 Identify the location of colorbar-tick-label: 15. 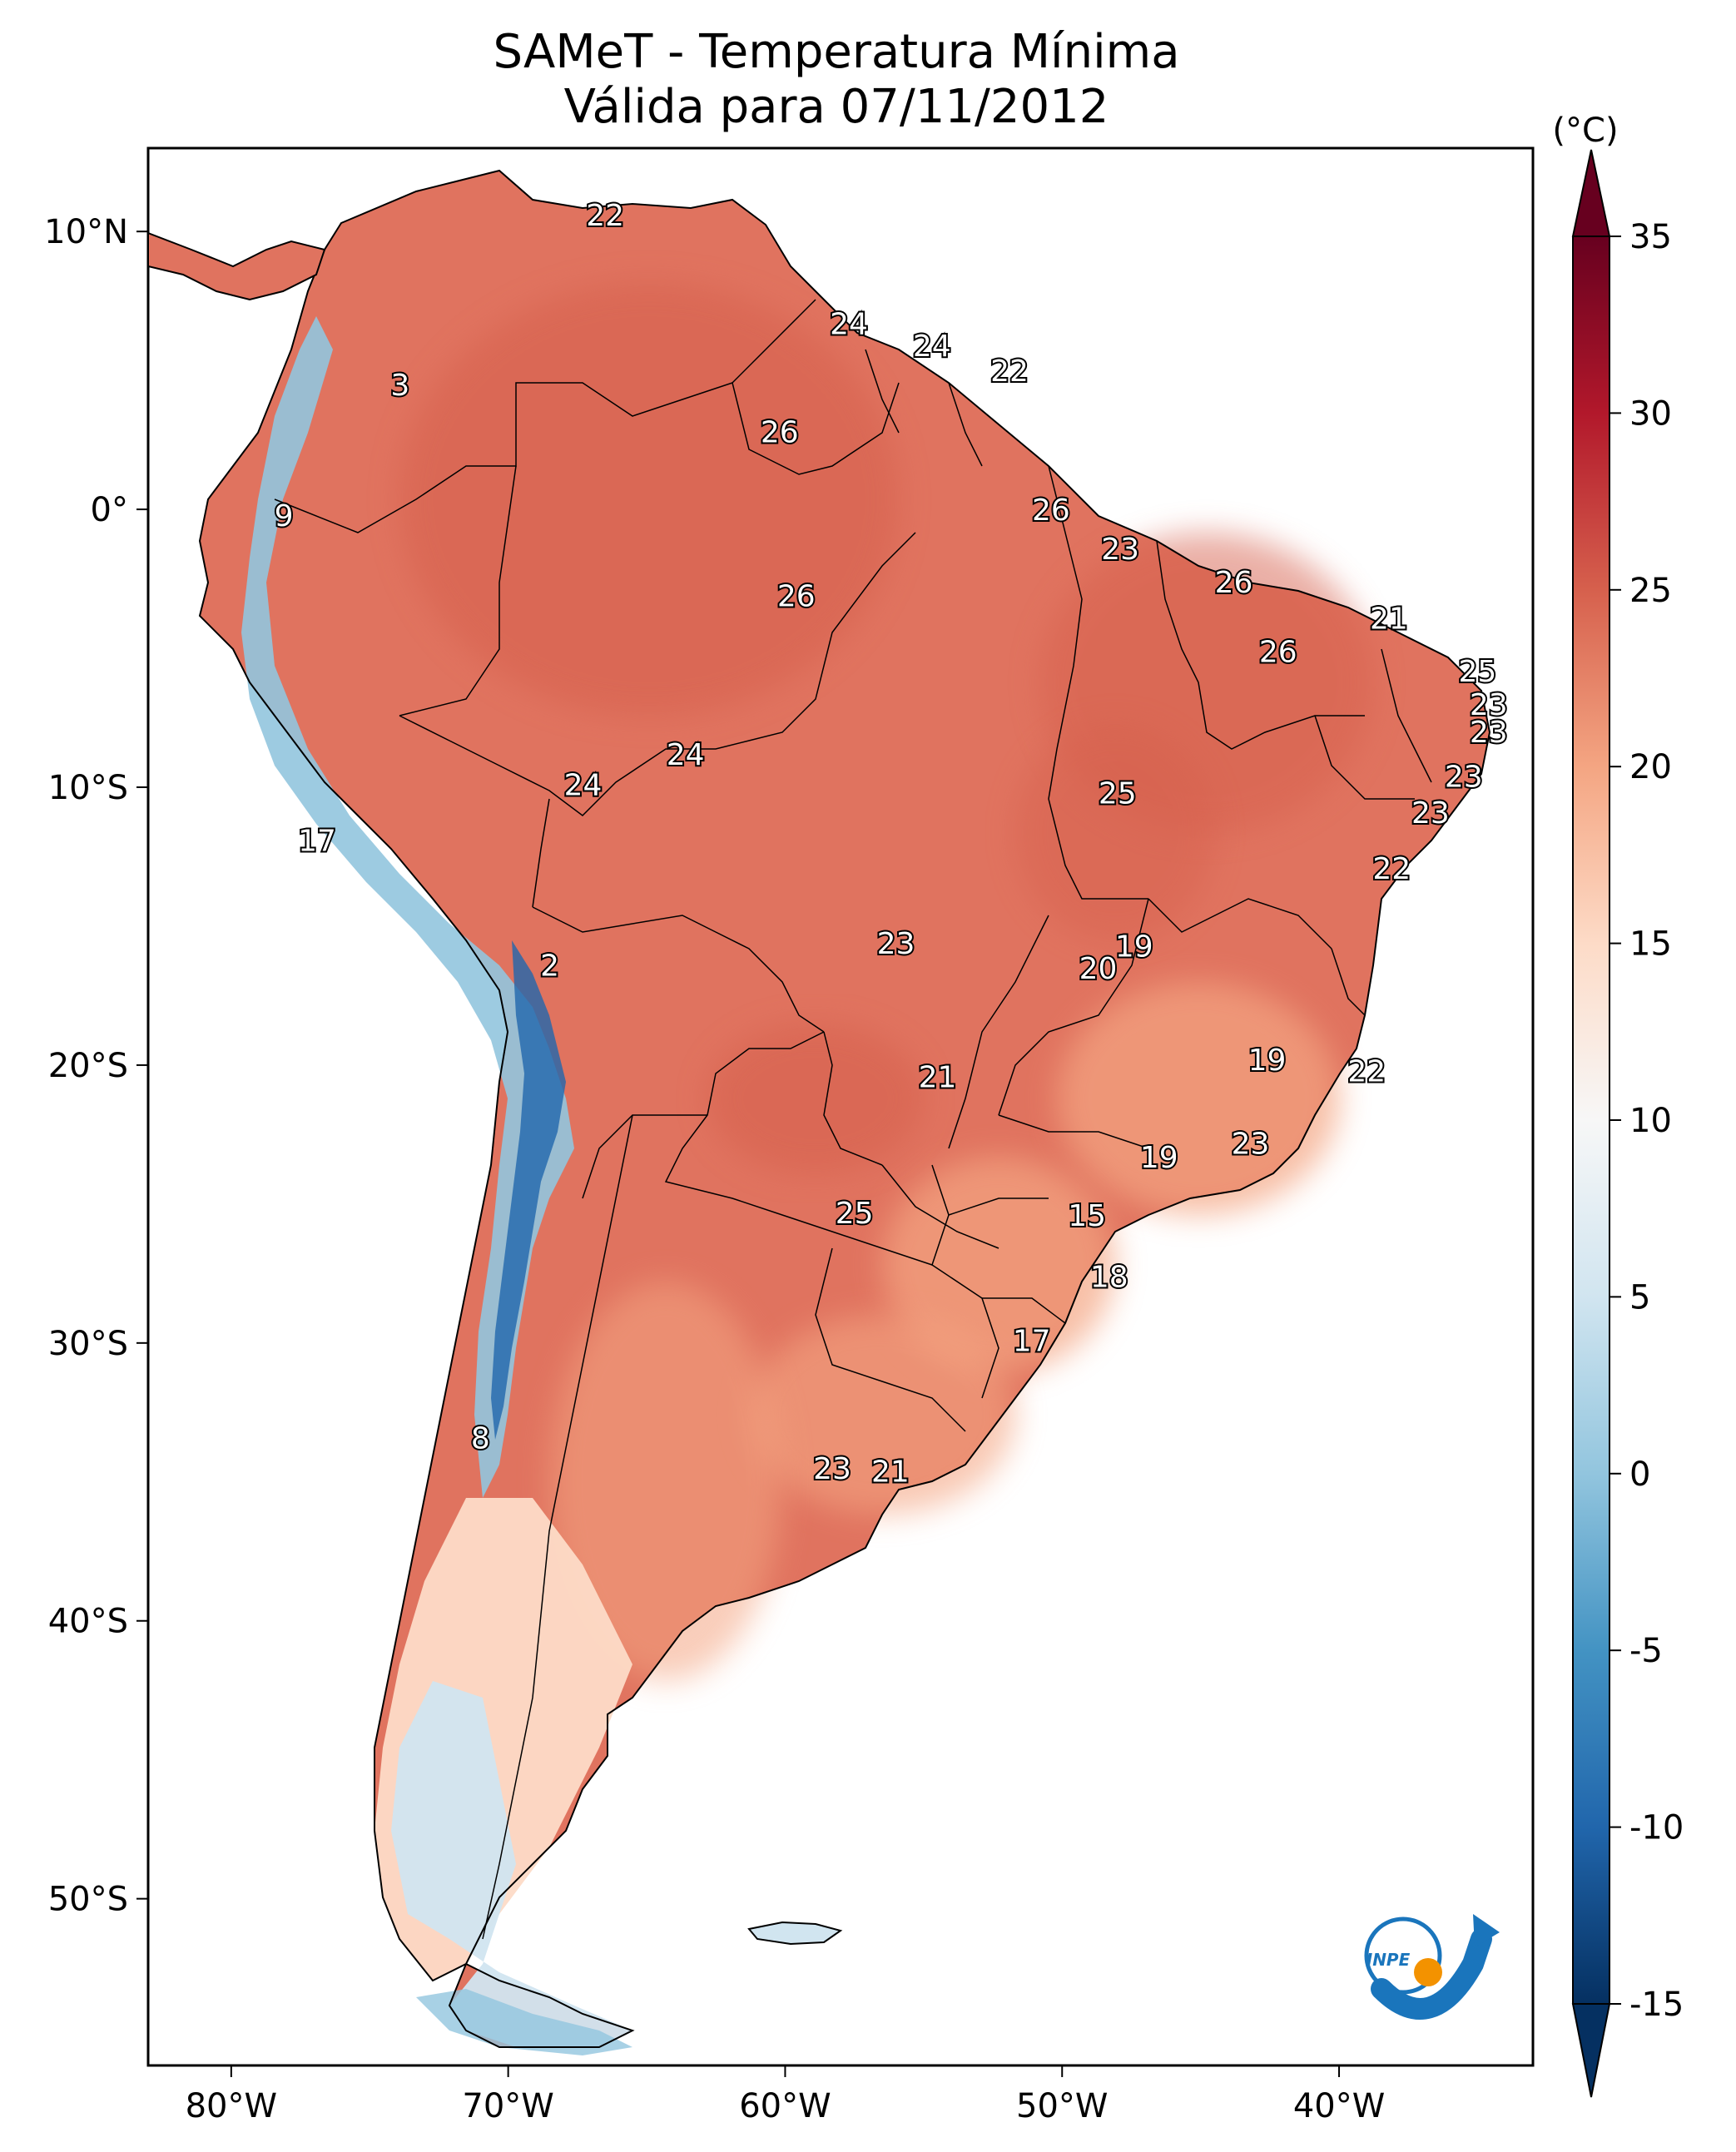
(1651, 944).